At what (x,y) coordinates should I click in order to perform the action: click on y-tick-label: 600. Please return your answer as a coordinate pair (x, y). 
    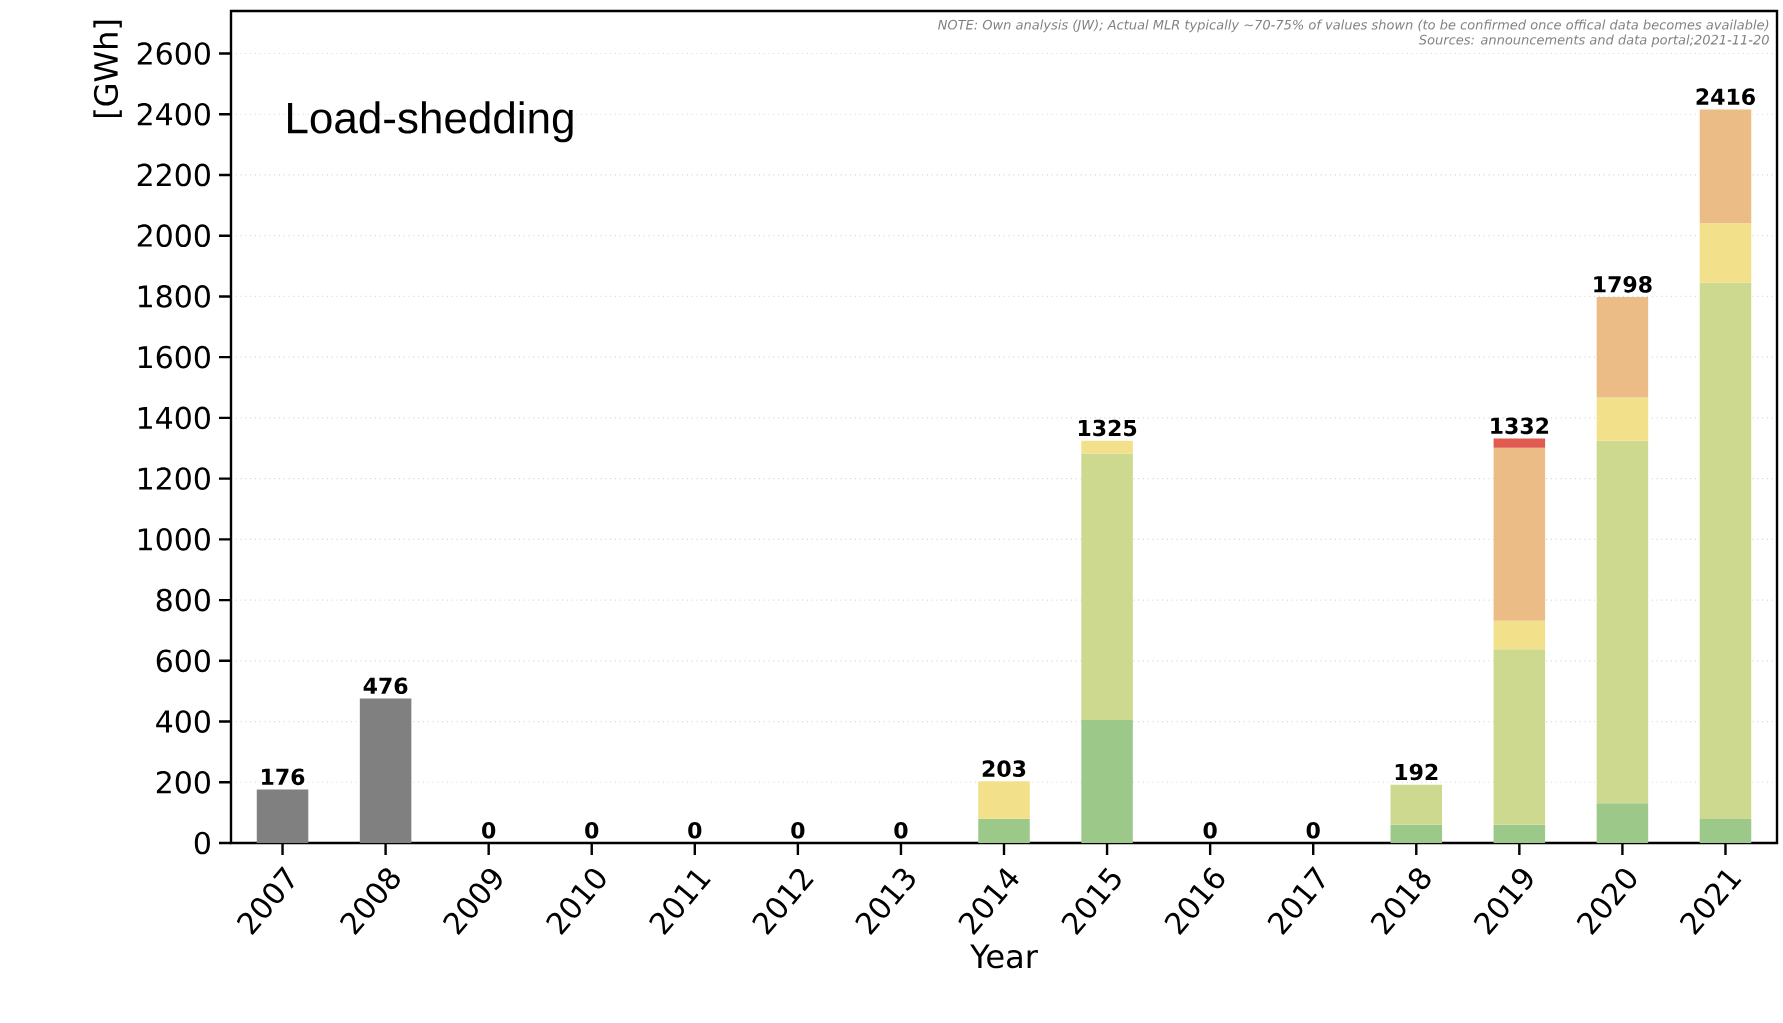
    Looking at the image, I should click on (183, 661).